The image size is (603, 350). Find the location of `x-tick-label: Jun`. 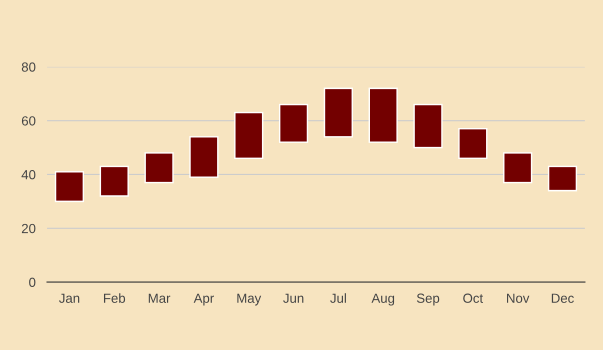

x-tick-label: Jun is located at coordinates (293, 298).